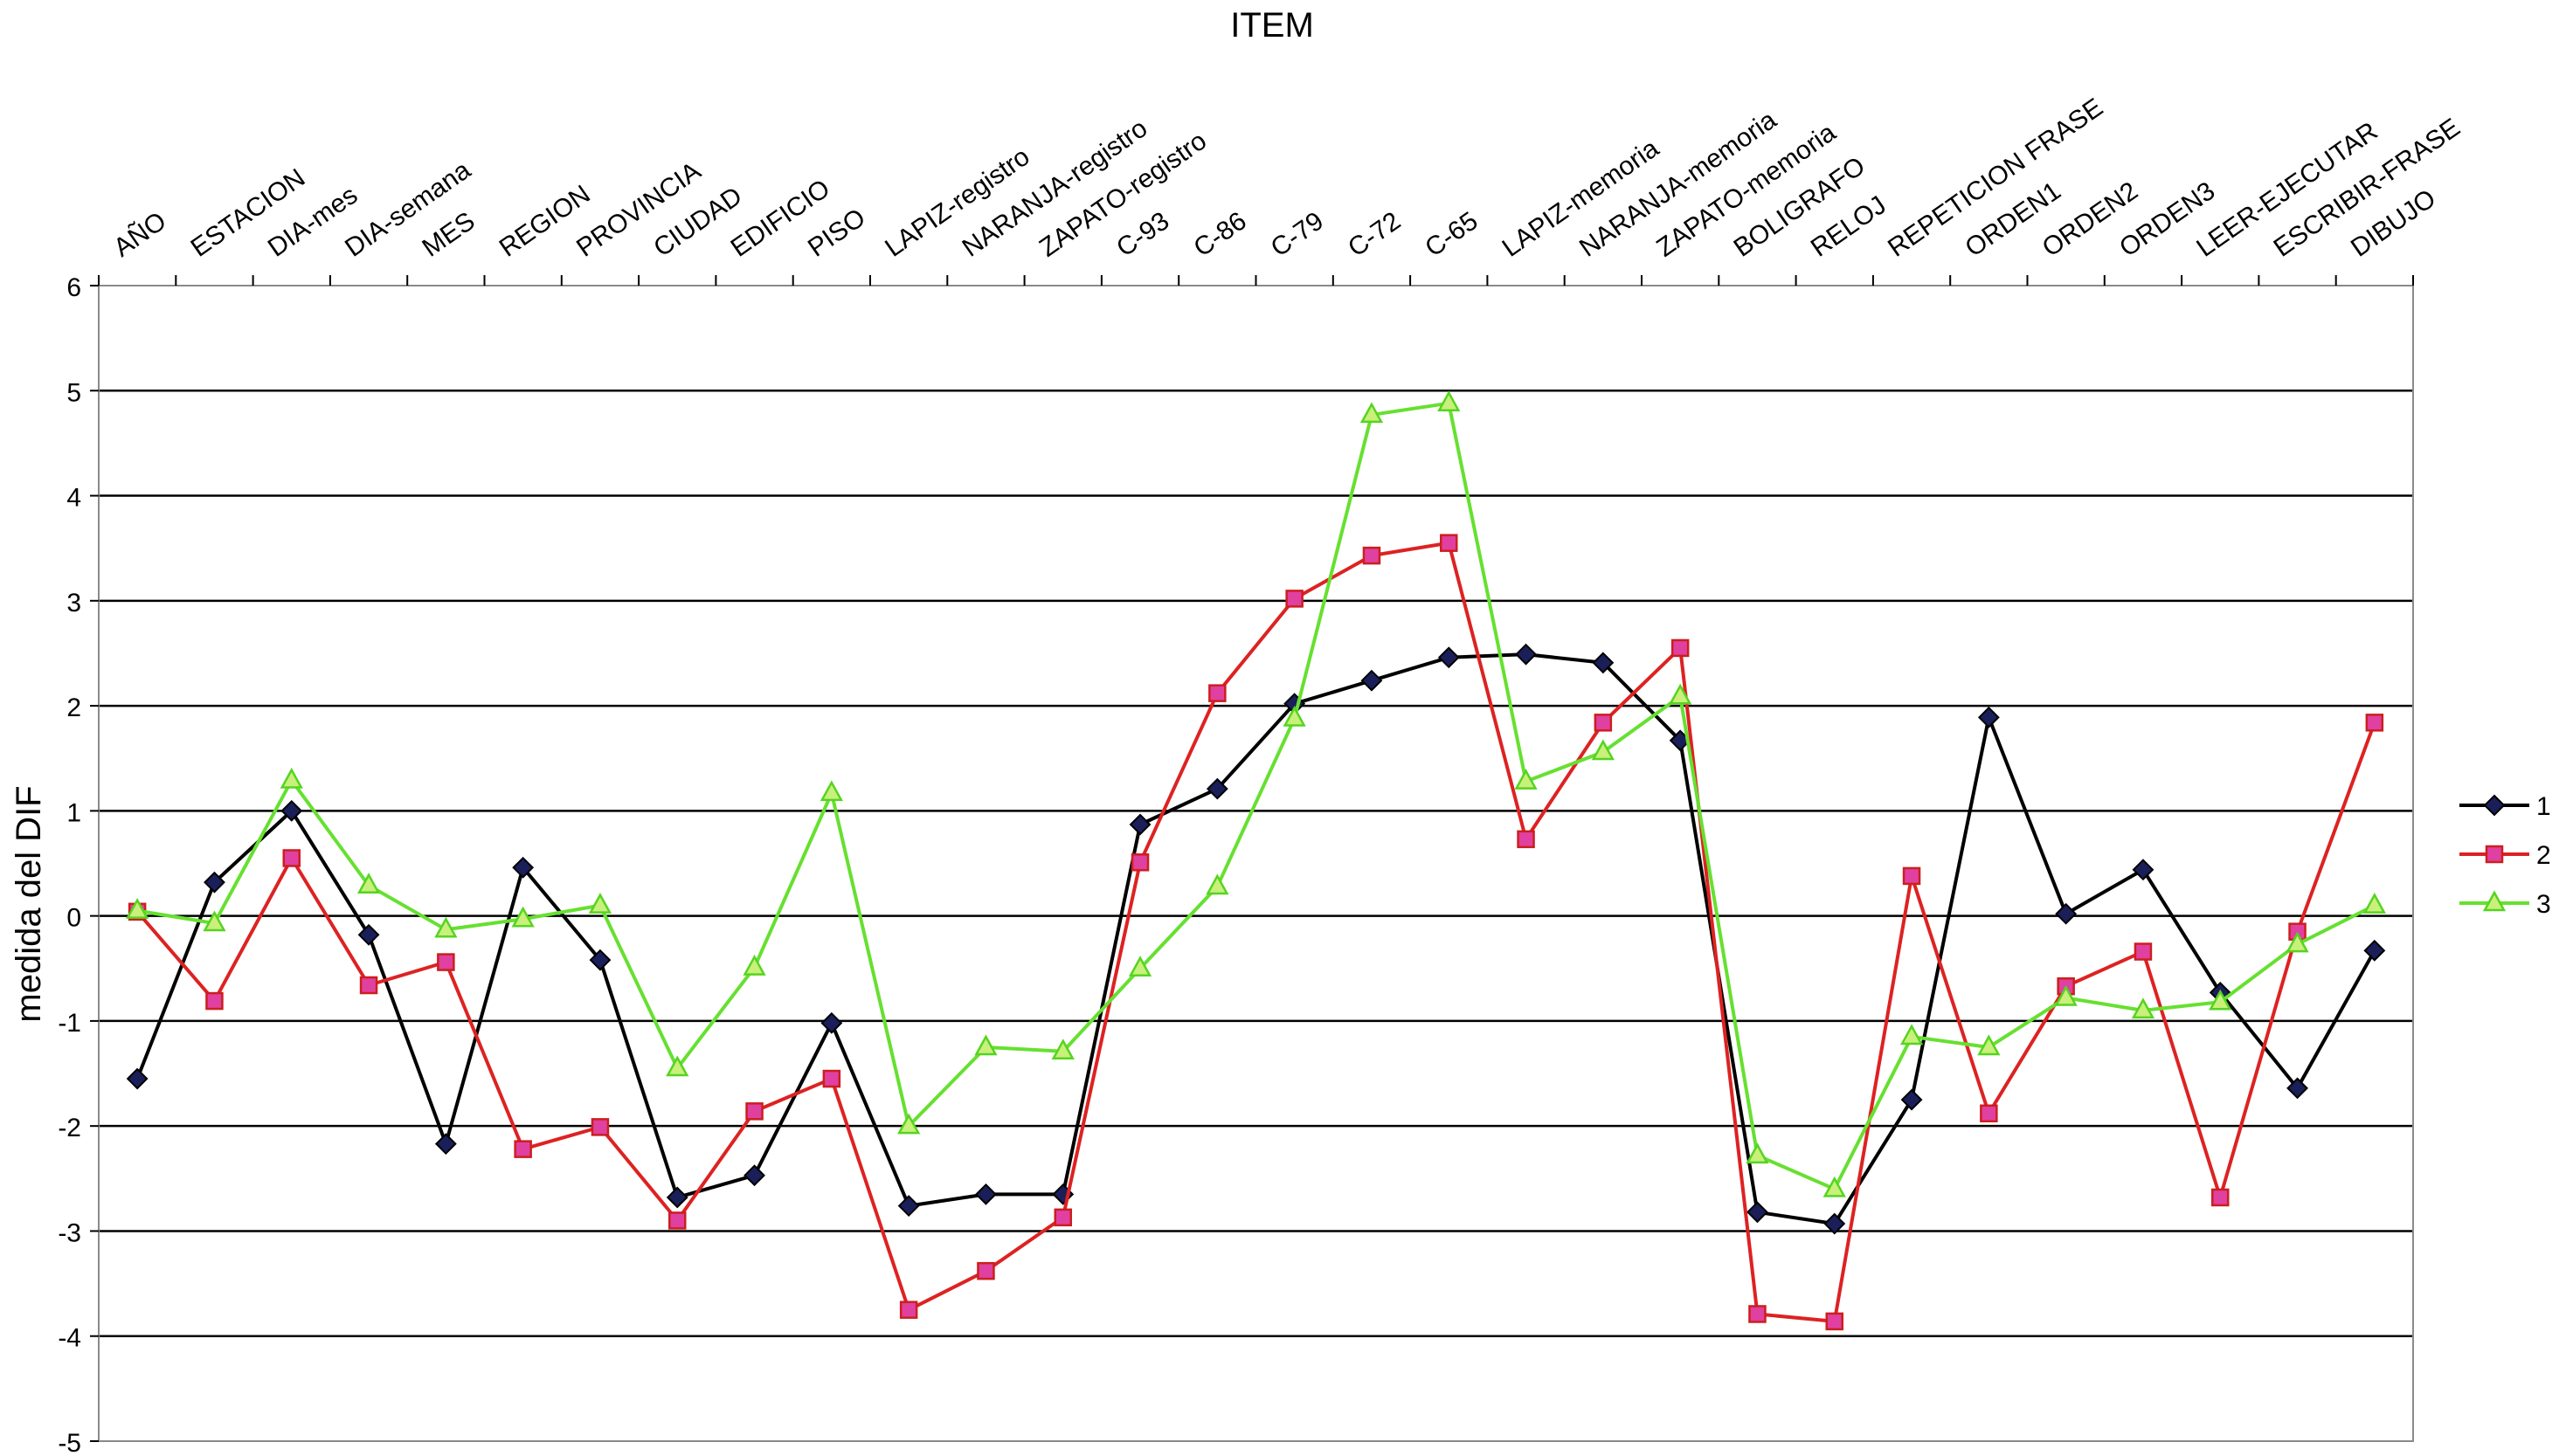 The width and height of the screenshot is (2566, 1456). I want to click on x-tick-label: C-93, so click(1142, 234).